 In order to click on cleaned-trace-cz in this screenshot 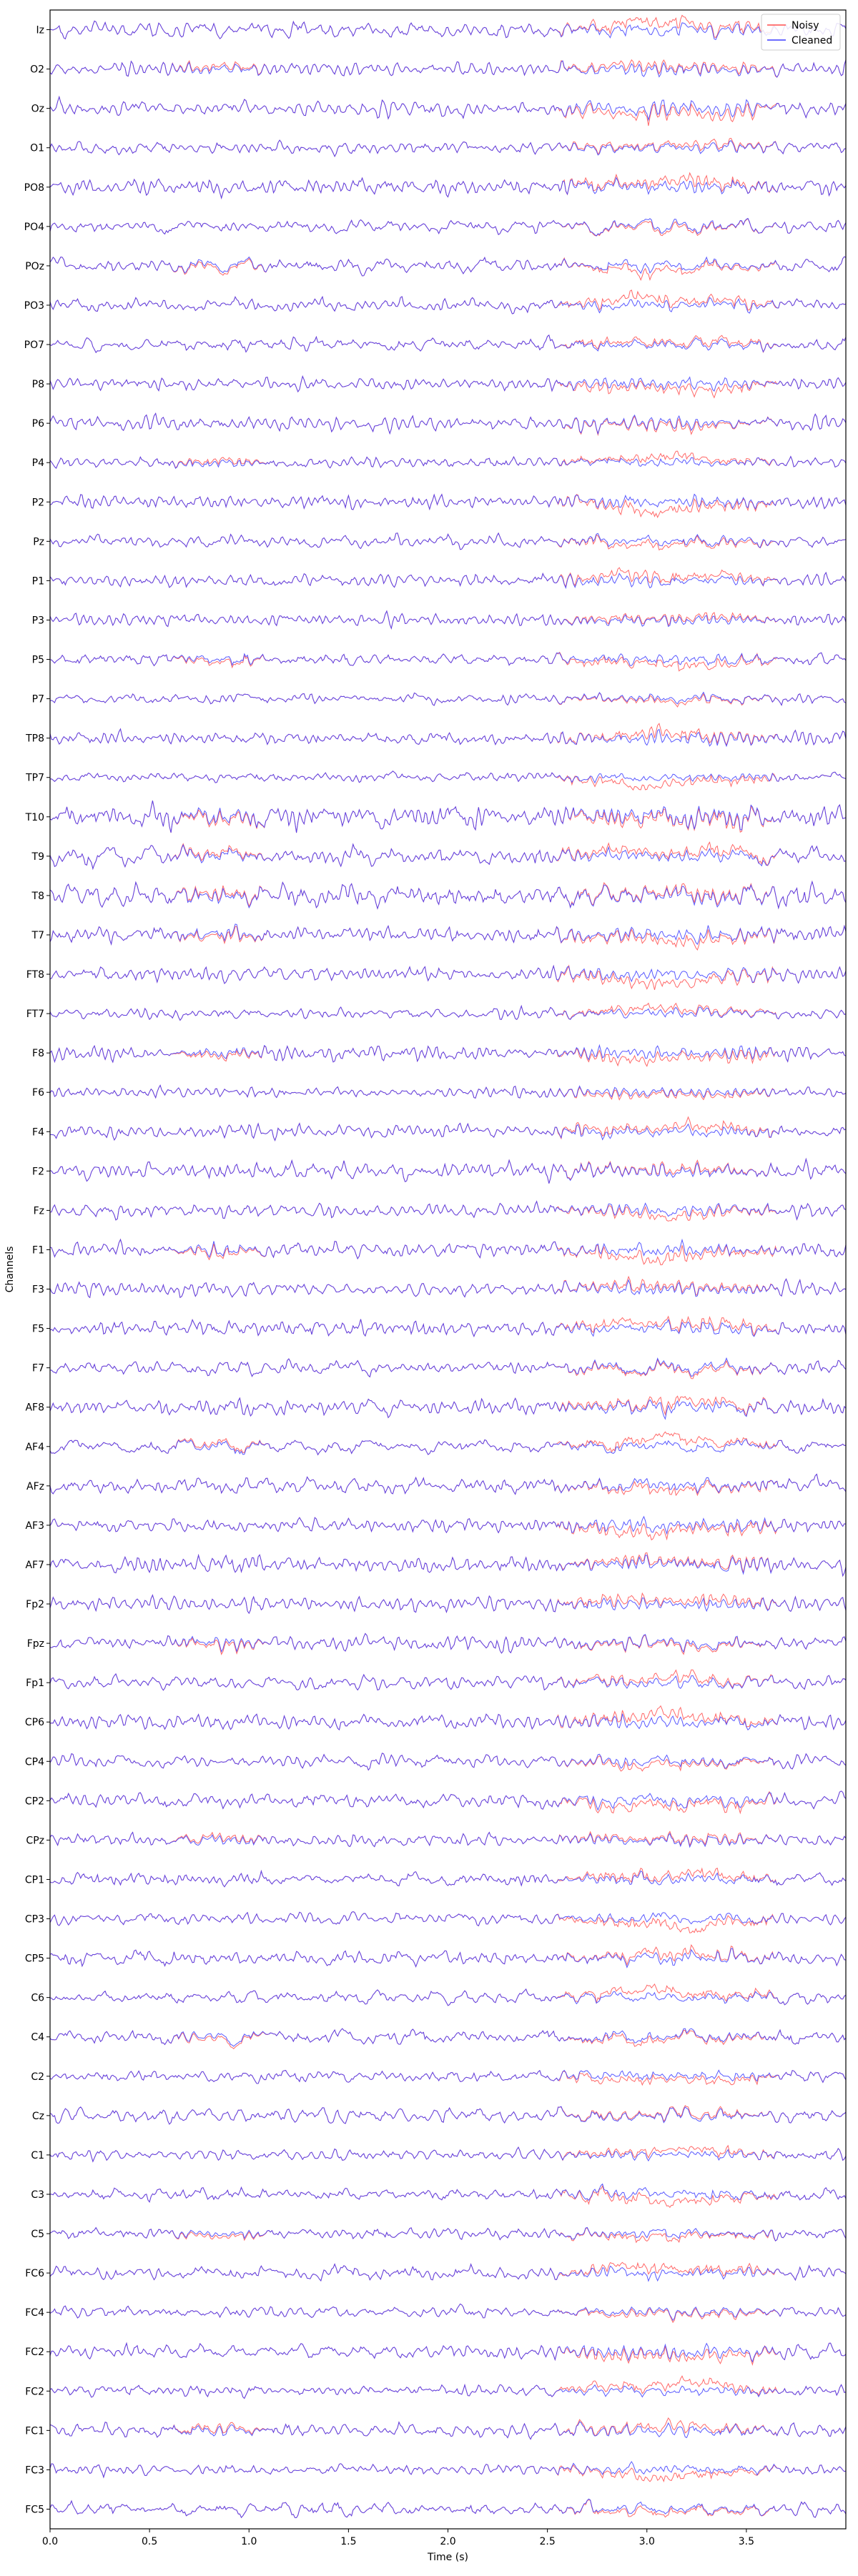, I will do `click(448, 2116)`.